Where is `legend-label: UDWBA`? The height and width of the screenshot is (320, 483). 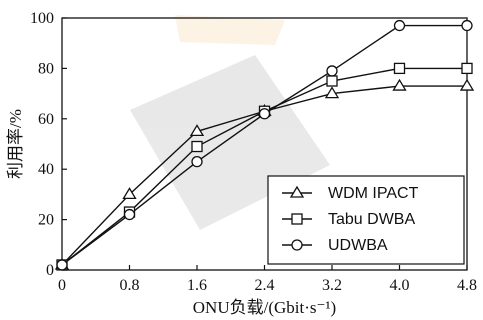
legend-label: UDWBA is located at coordinates (358, 245).